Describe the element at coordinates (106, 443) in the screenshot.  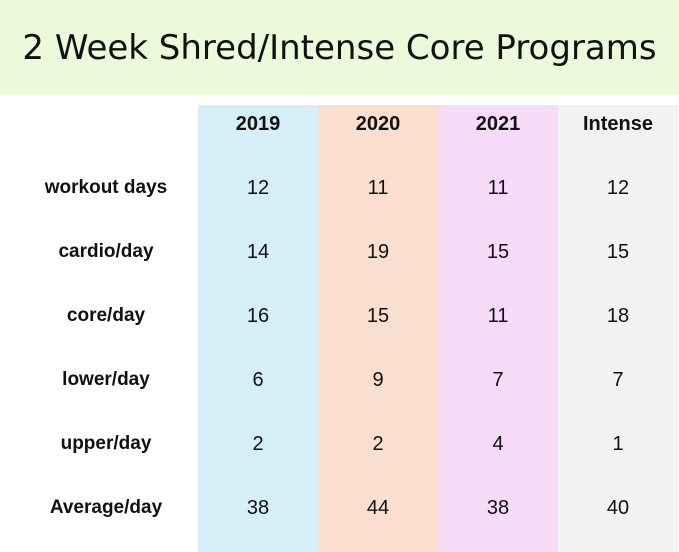
I see `row-label-upper-day: upper/day` at that location.